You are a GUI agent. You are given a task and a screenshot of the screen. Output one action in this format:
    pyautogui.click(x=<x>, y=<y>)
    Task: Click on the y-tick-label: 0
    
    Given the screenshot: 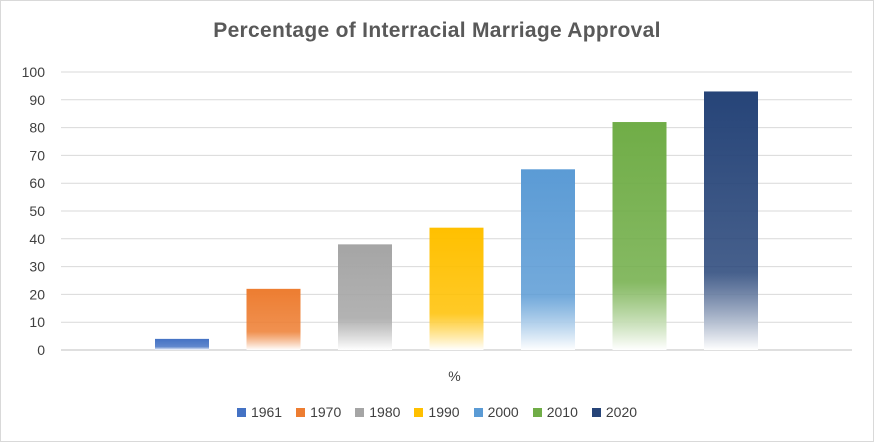 What is the action you would take?
    pyautogui.click(x=41, y=350)
    